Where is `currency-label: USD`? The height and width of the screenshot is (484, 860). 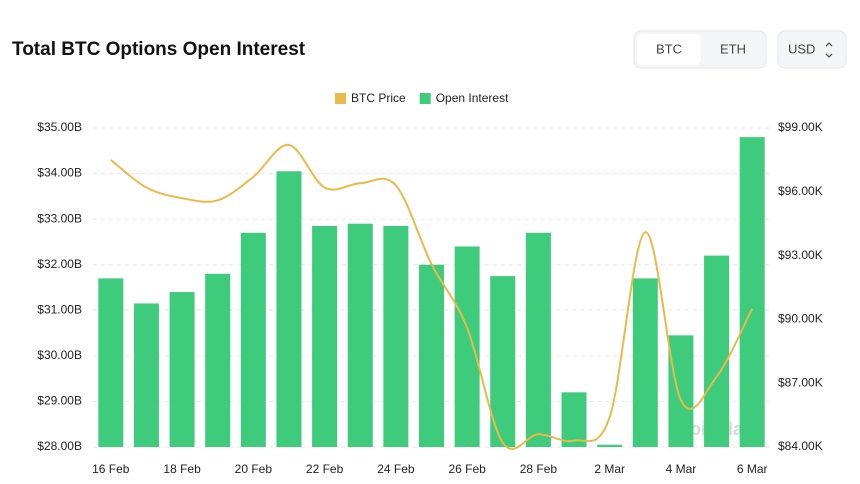
currency-label: USD is located at coordinates (801, 48).